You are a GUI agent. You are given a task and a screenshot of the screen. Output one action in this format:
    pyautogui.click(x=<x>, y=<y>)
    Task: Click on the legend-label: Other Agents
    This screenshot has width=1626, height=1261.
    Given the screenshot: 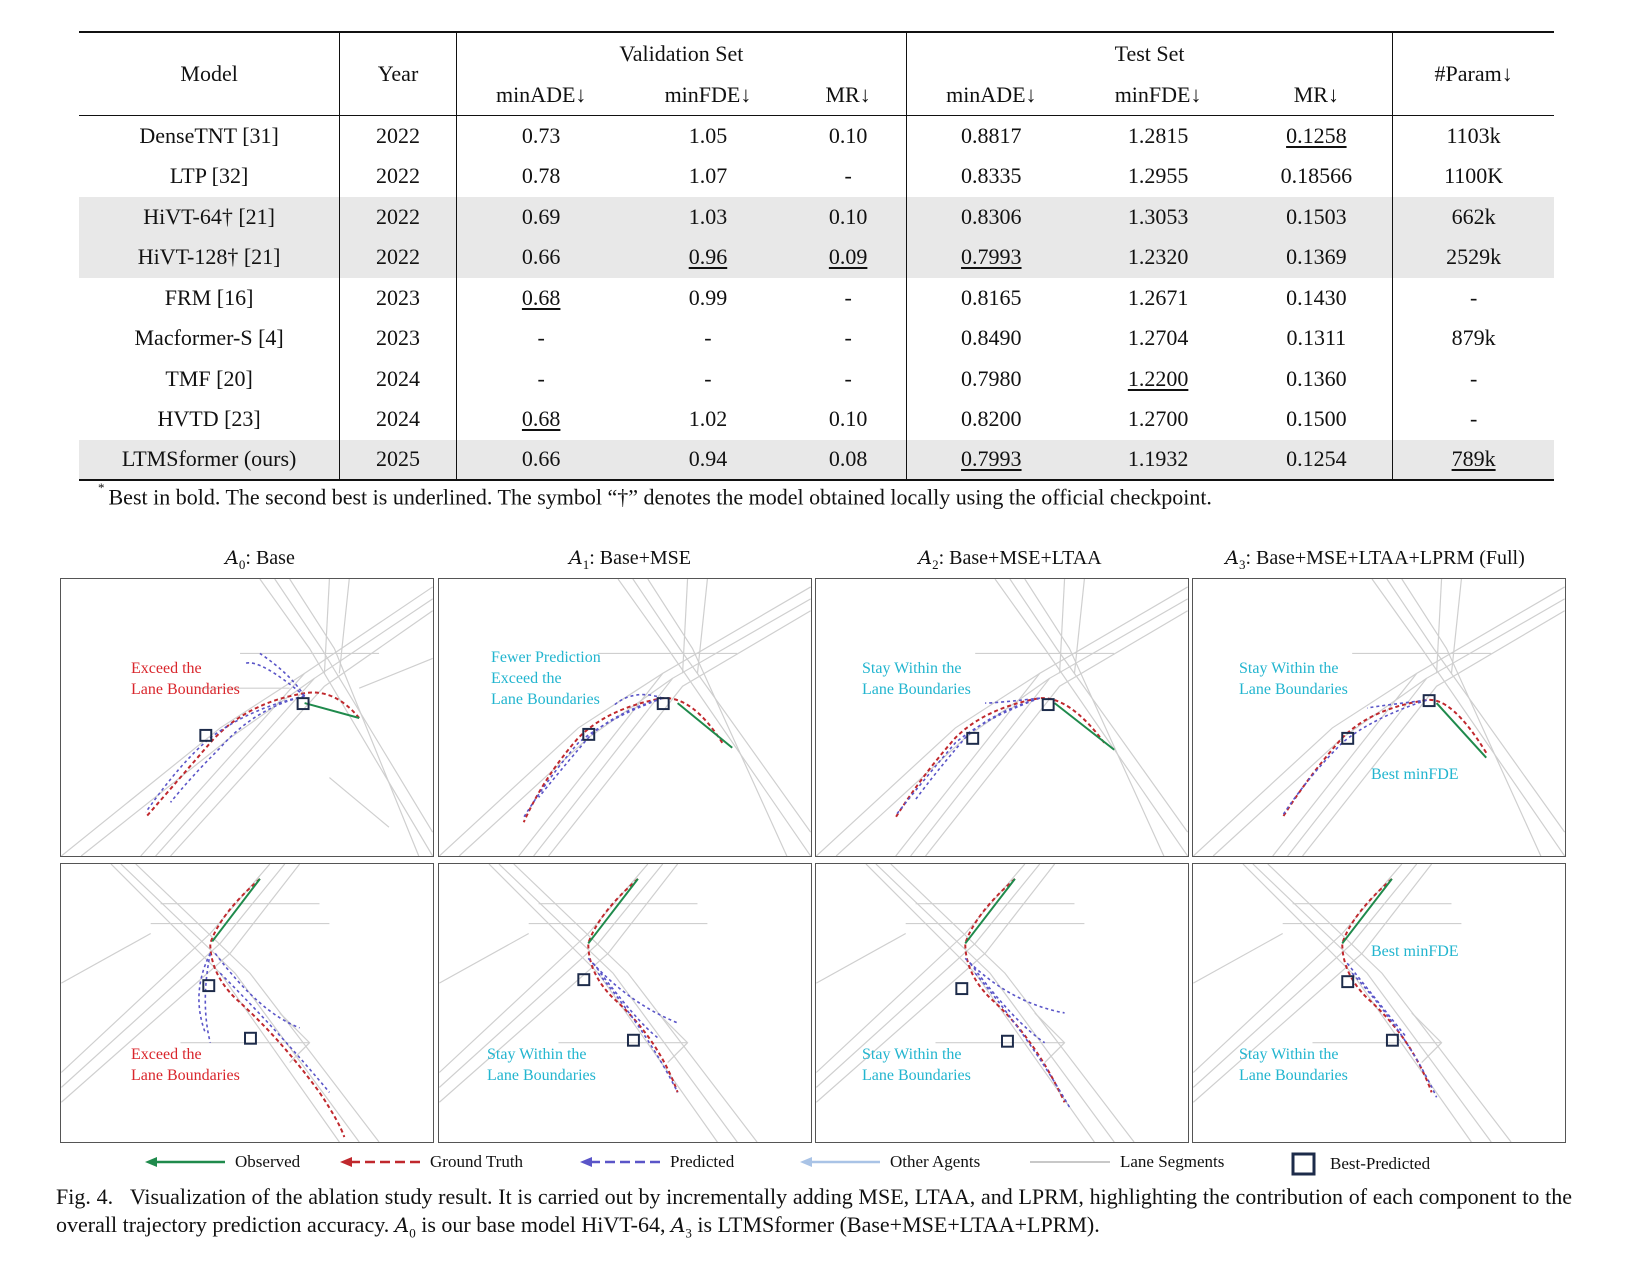 What is the action you would take?
    pyautogui.click(x=935, y=1161)
    